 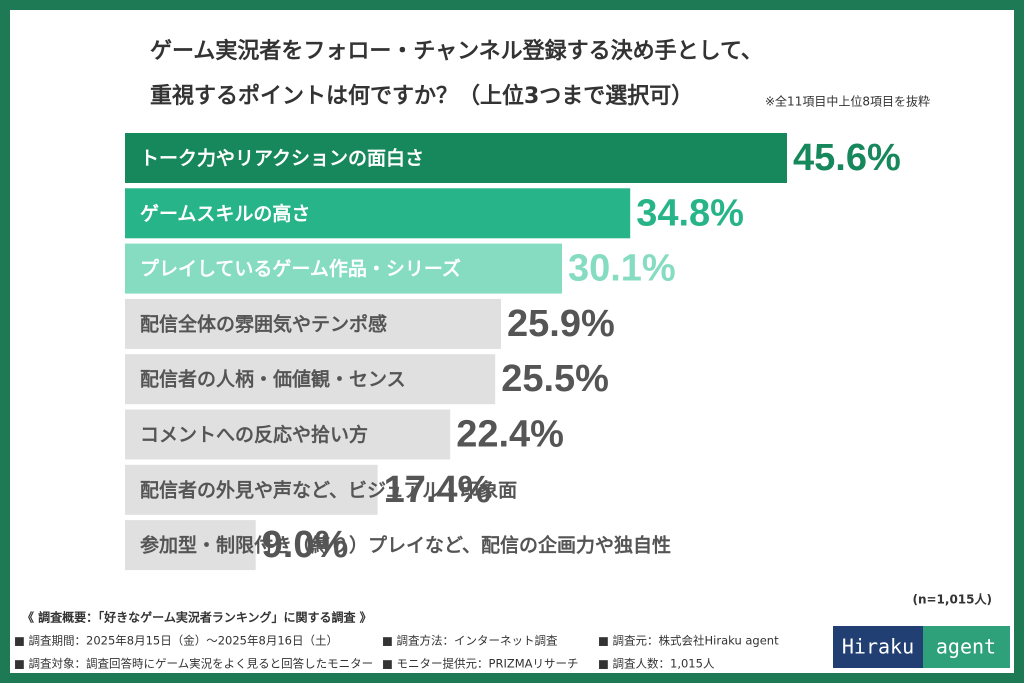 I want to click on footer-heading: 《 調査概要：「好きなゲーム実況者ランキング」に関する調査 》, so click(x=197, y=617).